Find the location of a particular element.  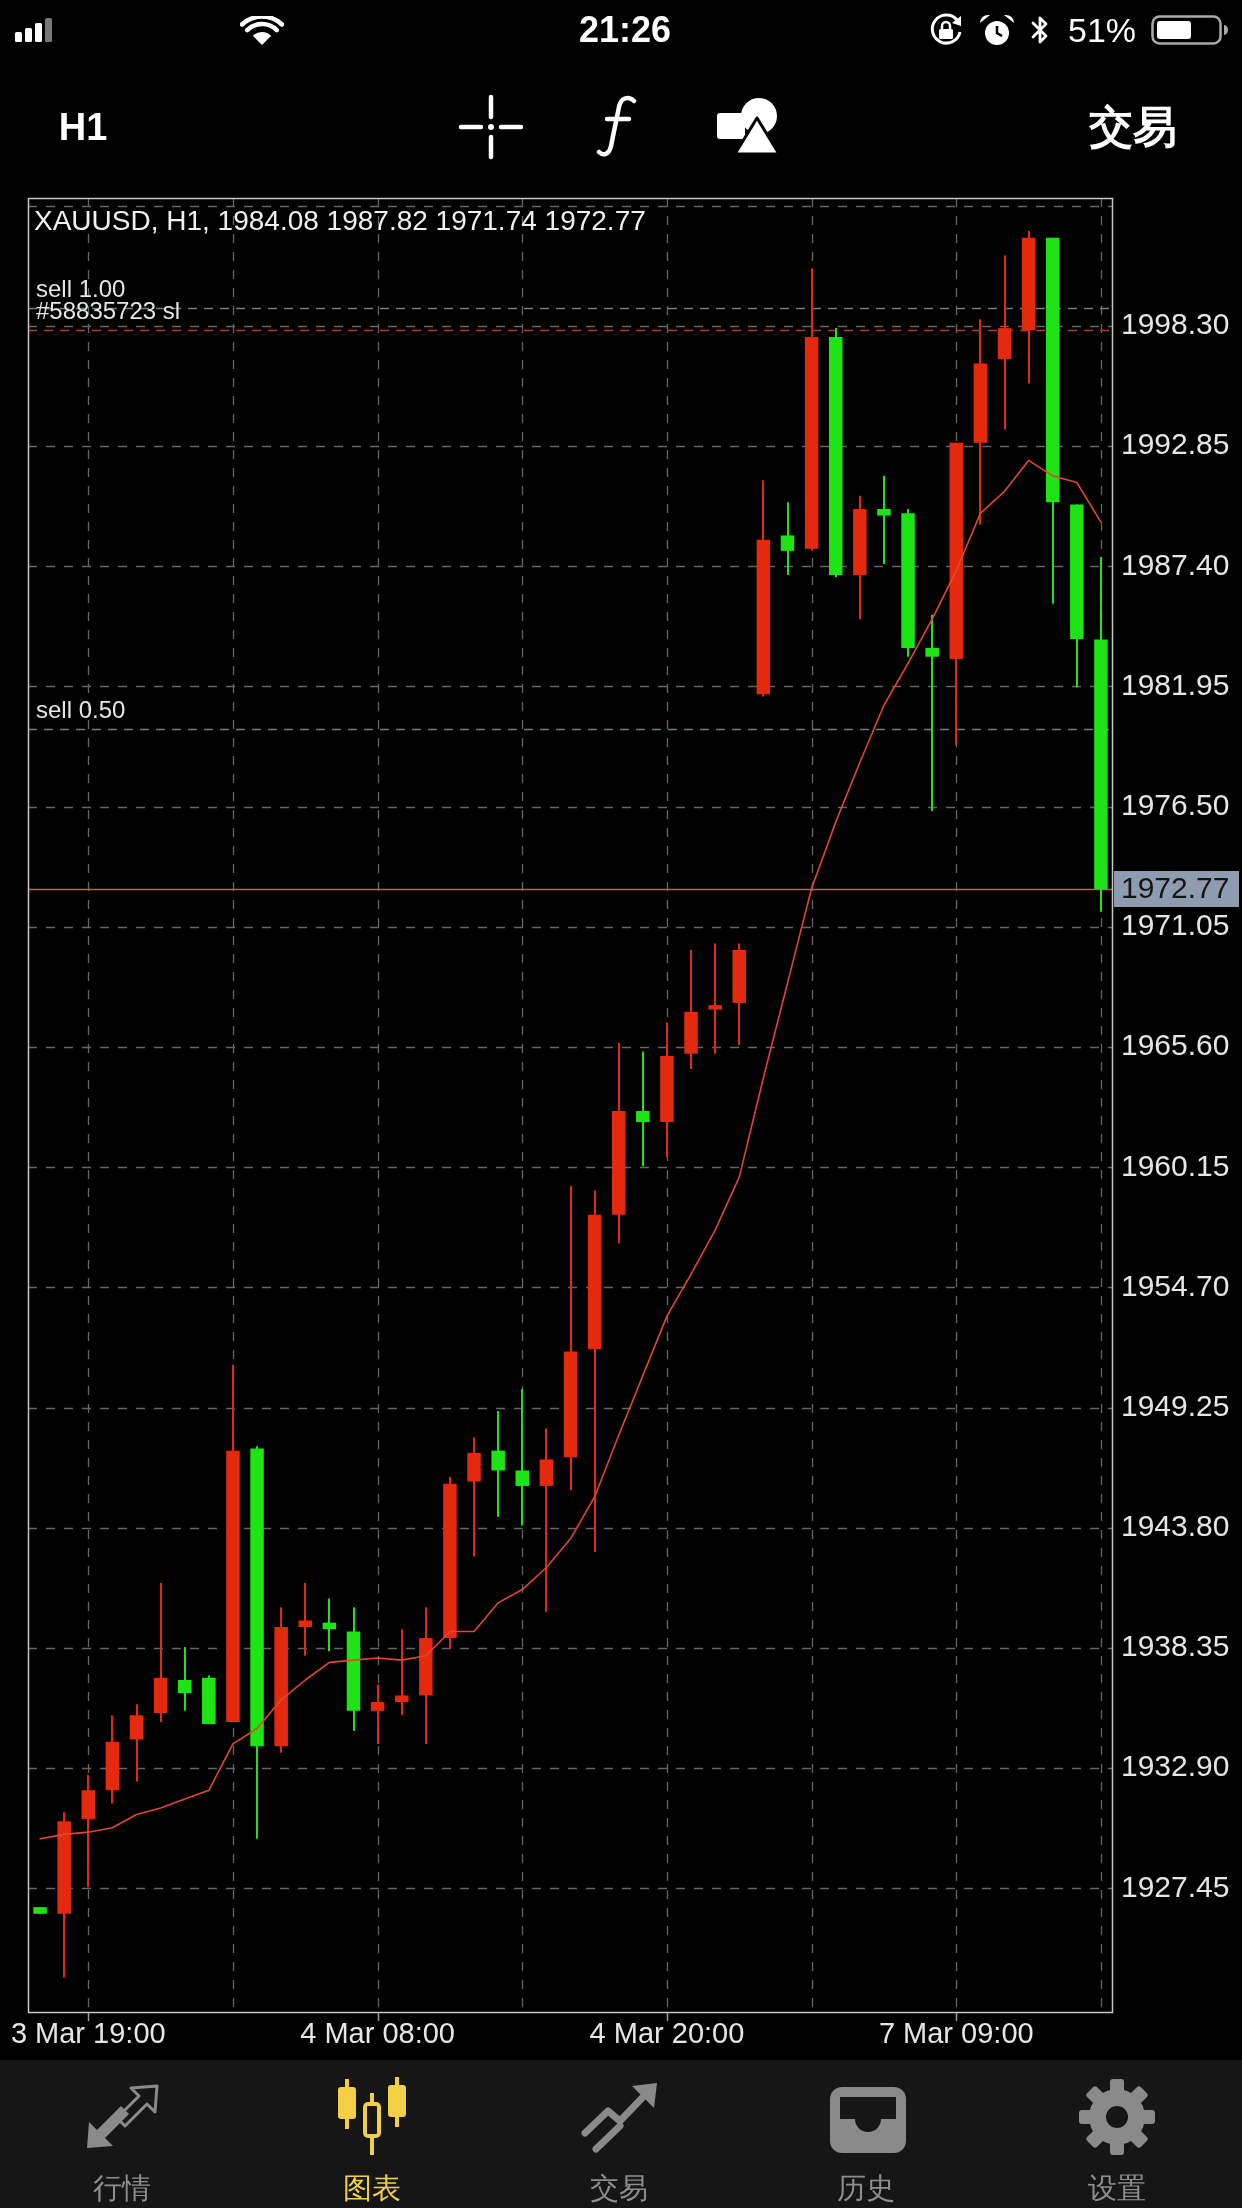

text: 行情 is located at coordinates (122, 2187).